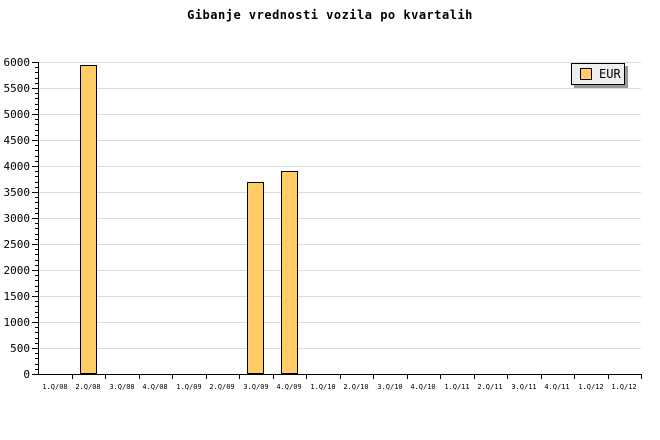  Describe the element at coordinates (20, 348) in the screenshot. I see `y-axis-label: 500` at that location.